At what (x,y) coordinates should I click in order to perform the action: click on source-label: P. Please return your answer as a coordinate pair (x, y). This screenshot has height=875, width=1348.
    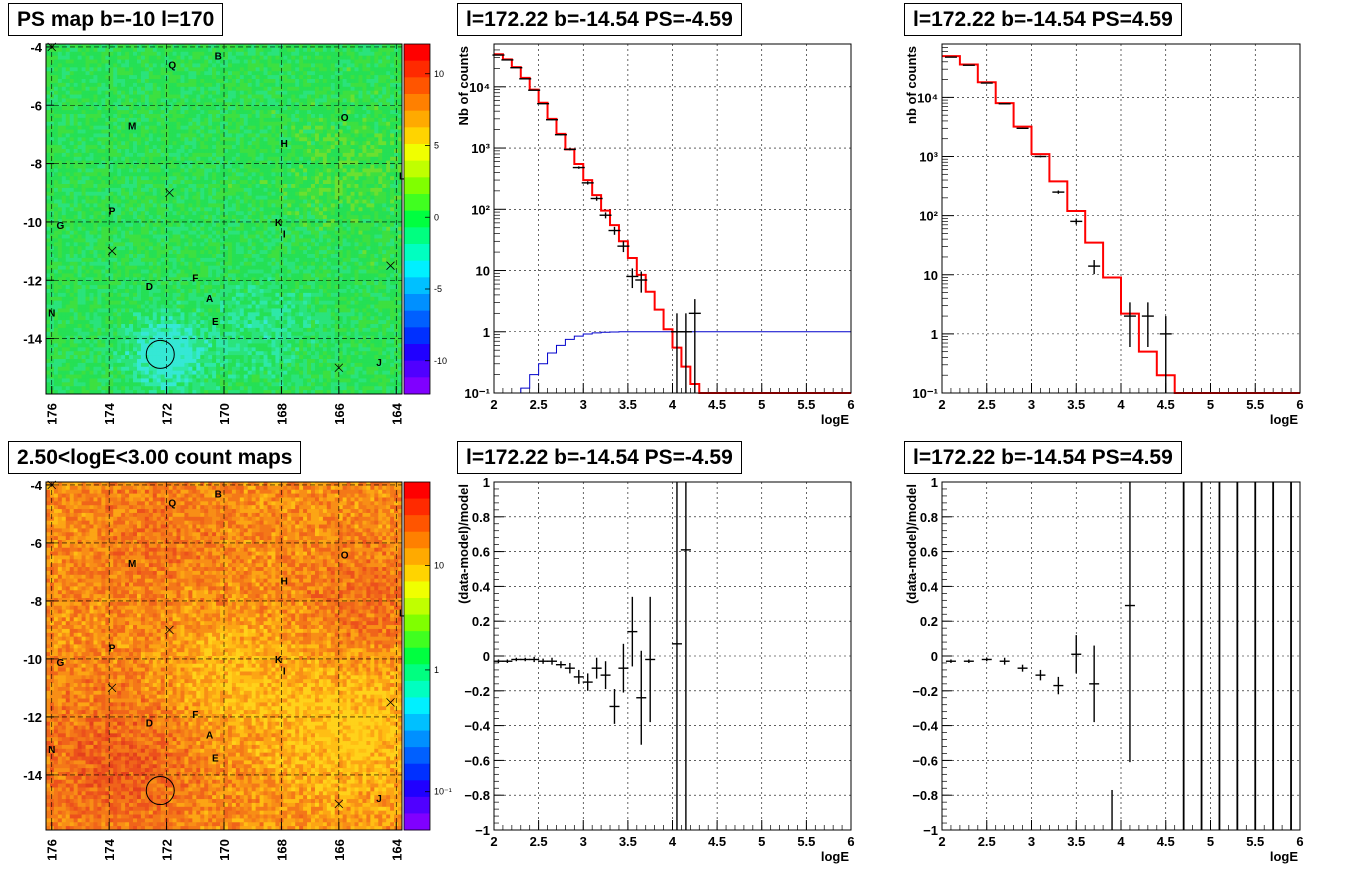
    Looking at the image, I should click on (112, 648).